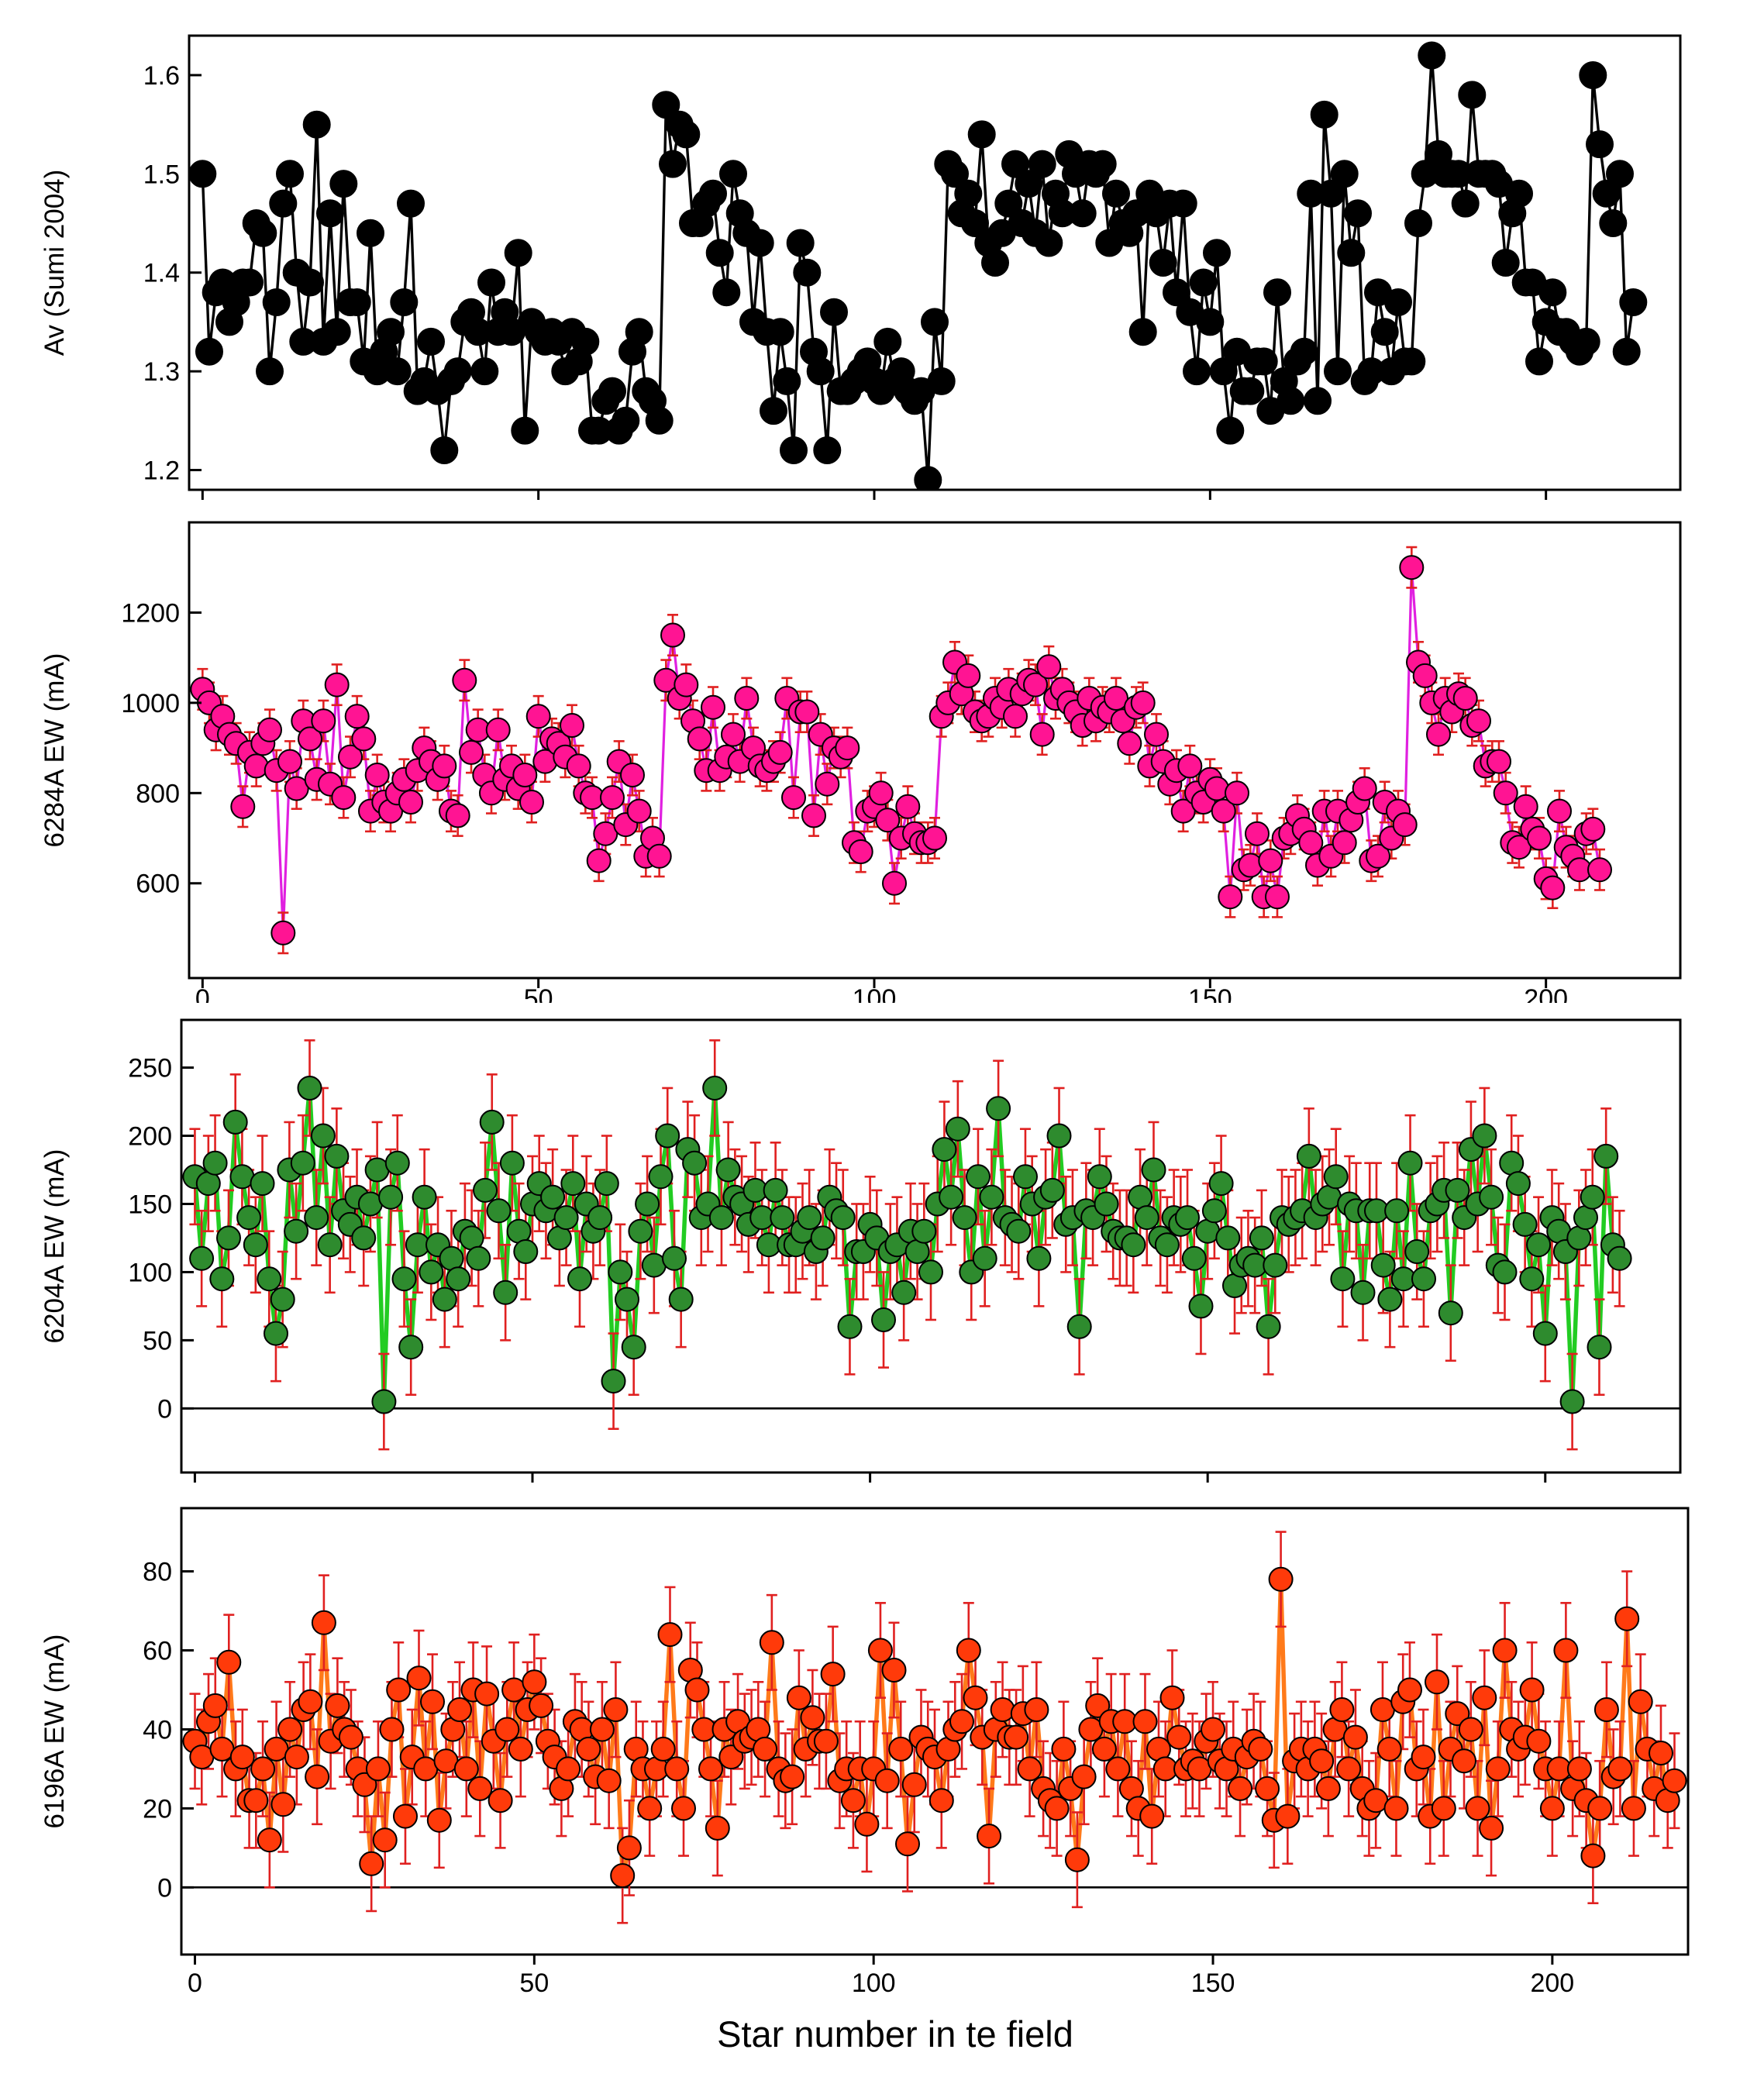  Describe the element at coordinates (935, 1011) in the screenshot. I see `axis-mask` at that location.